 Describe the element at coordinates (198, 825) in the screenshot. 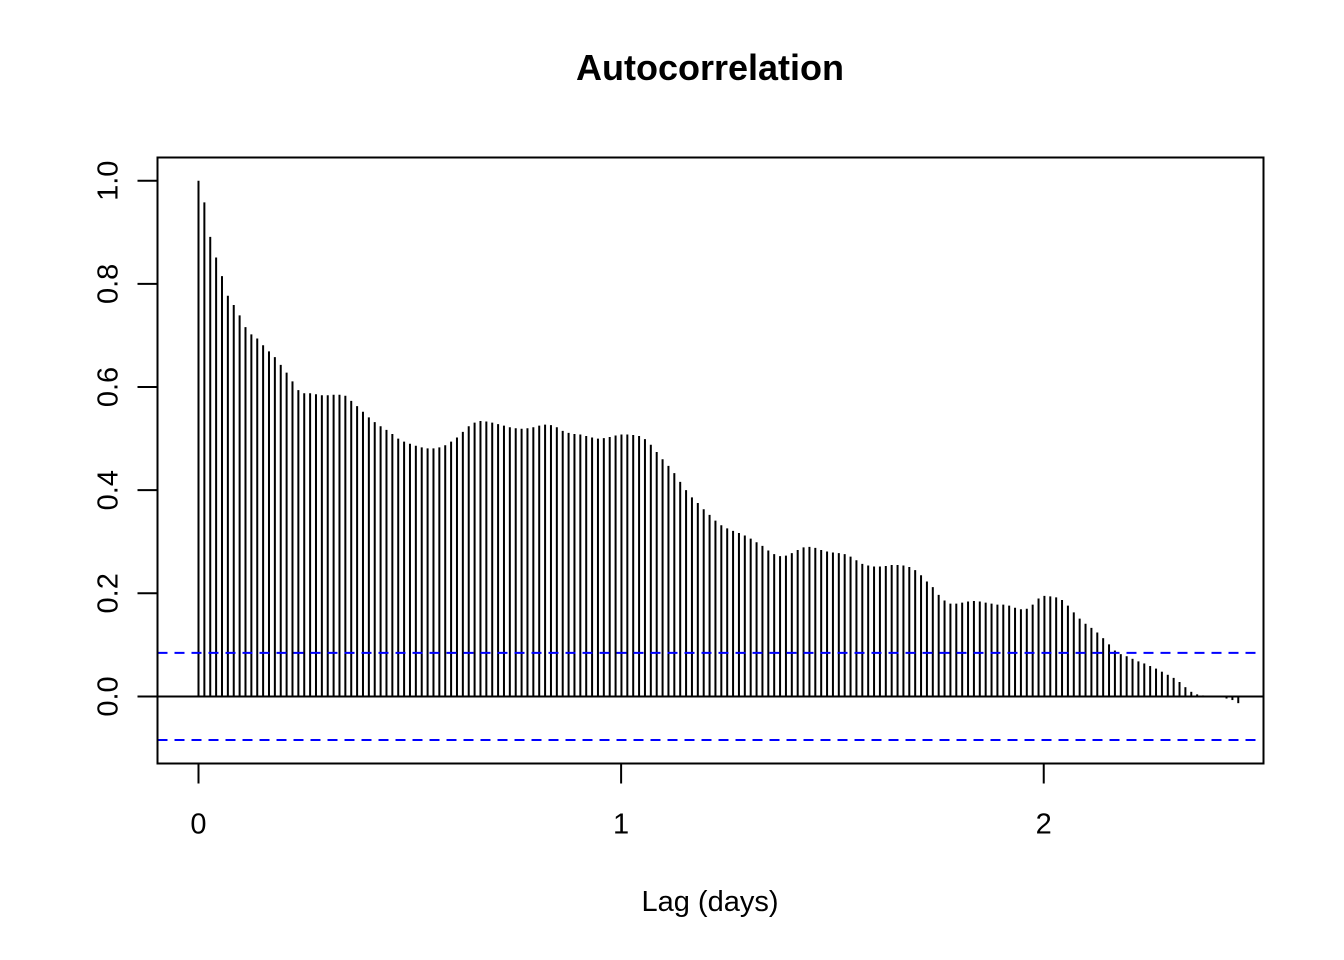

I see `x-tick-label: 0` at that location.